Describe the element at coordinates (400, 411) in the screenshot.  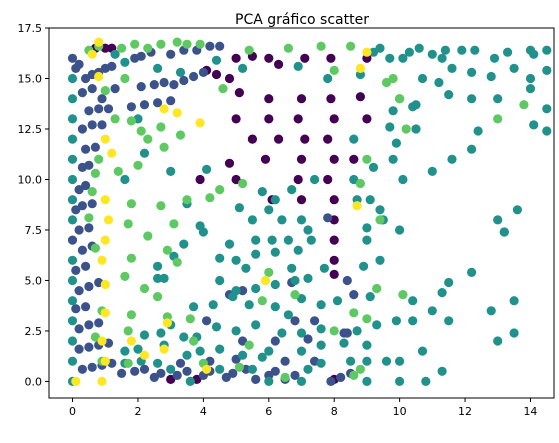
I see `x-tick-label: 10` at that location.